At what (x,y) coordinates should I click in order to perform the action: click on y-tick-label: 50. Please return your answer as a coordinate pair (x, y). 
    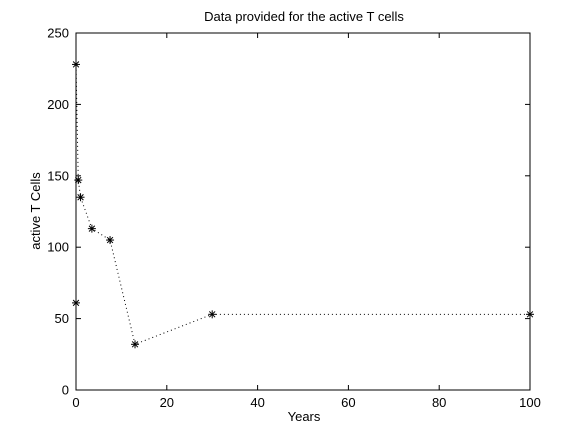
    Looking at the image, I should click on (62, 318).